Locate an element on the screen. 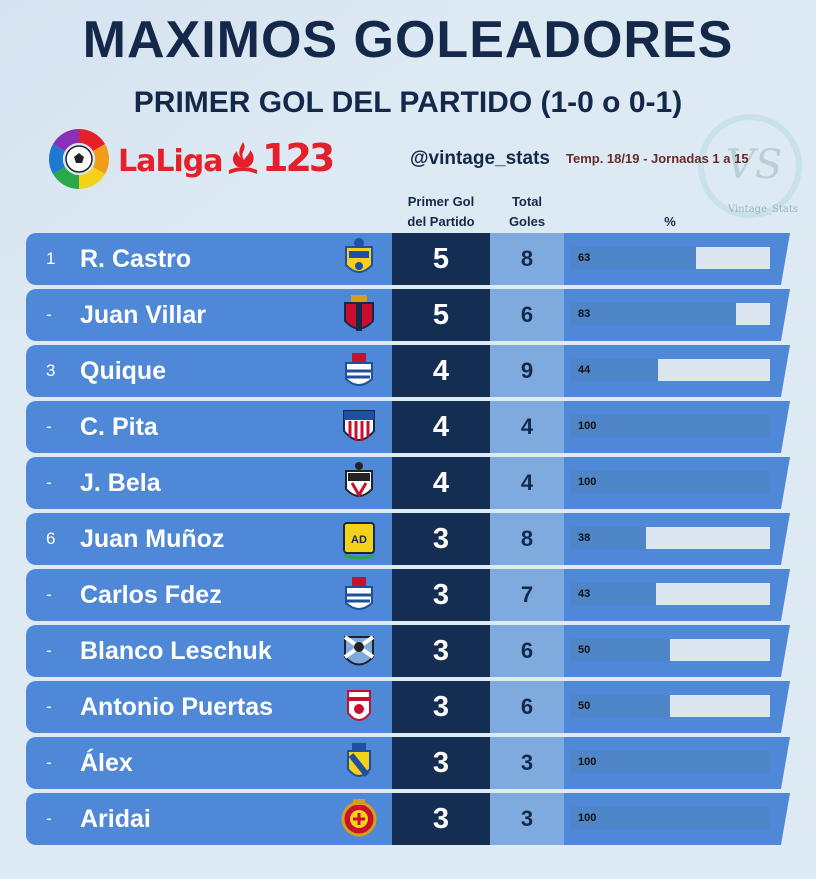 Image resolution: width=816 pixels, height=879 pixels. vintage-stats-watermark: VS Vintage_Stats is located at coordinates (754, 182).